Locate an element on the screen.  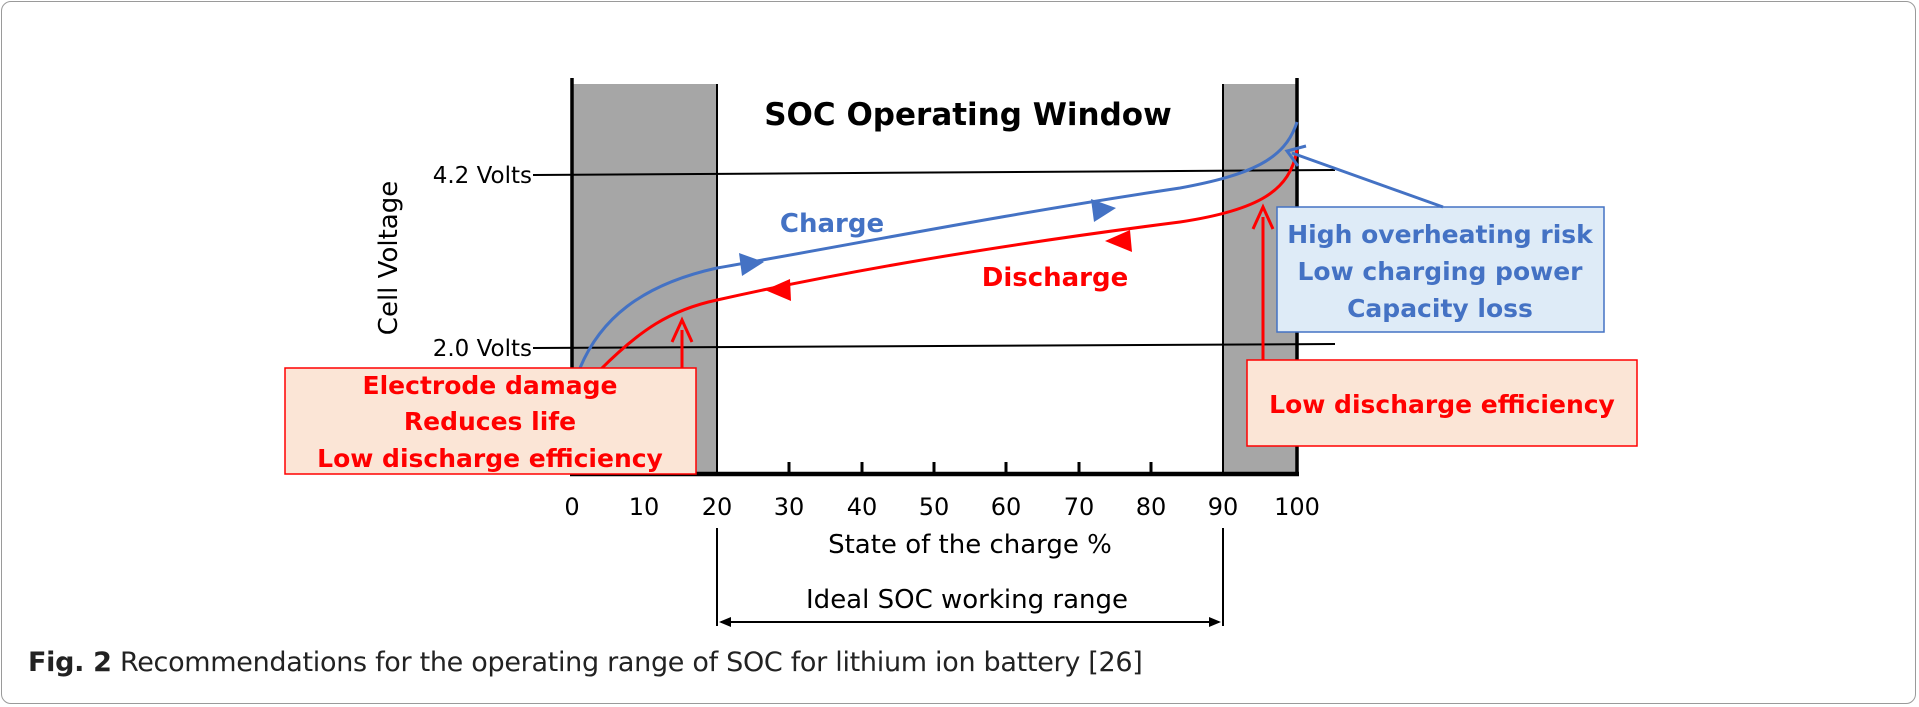
x-tick-label: 40 is located at coordinates (862, 507).